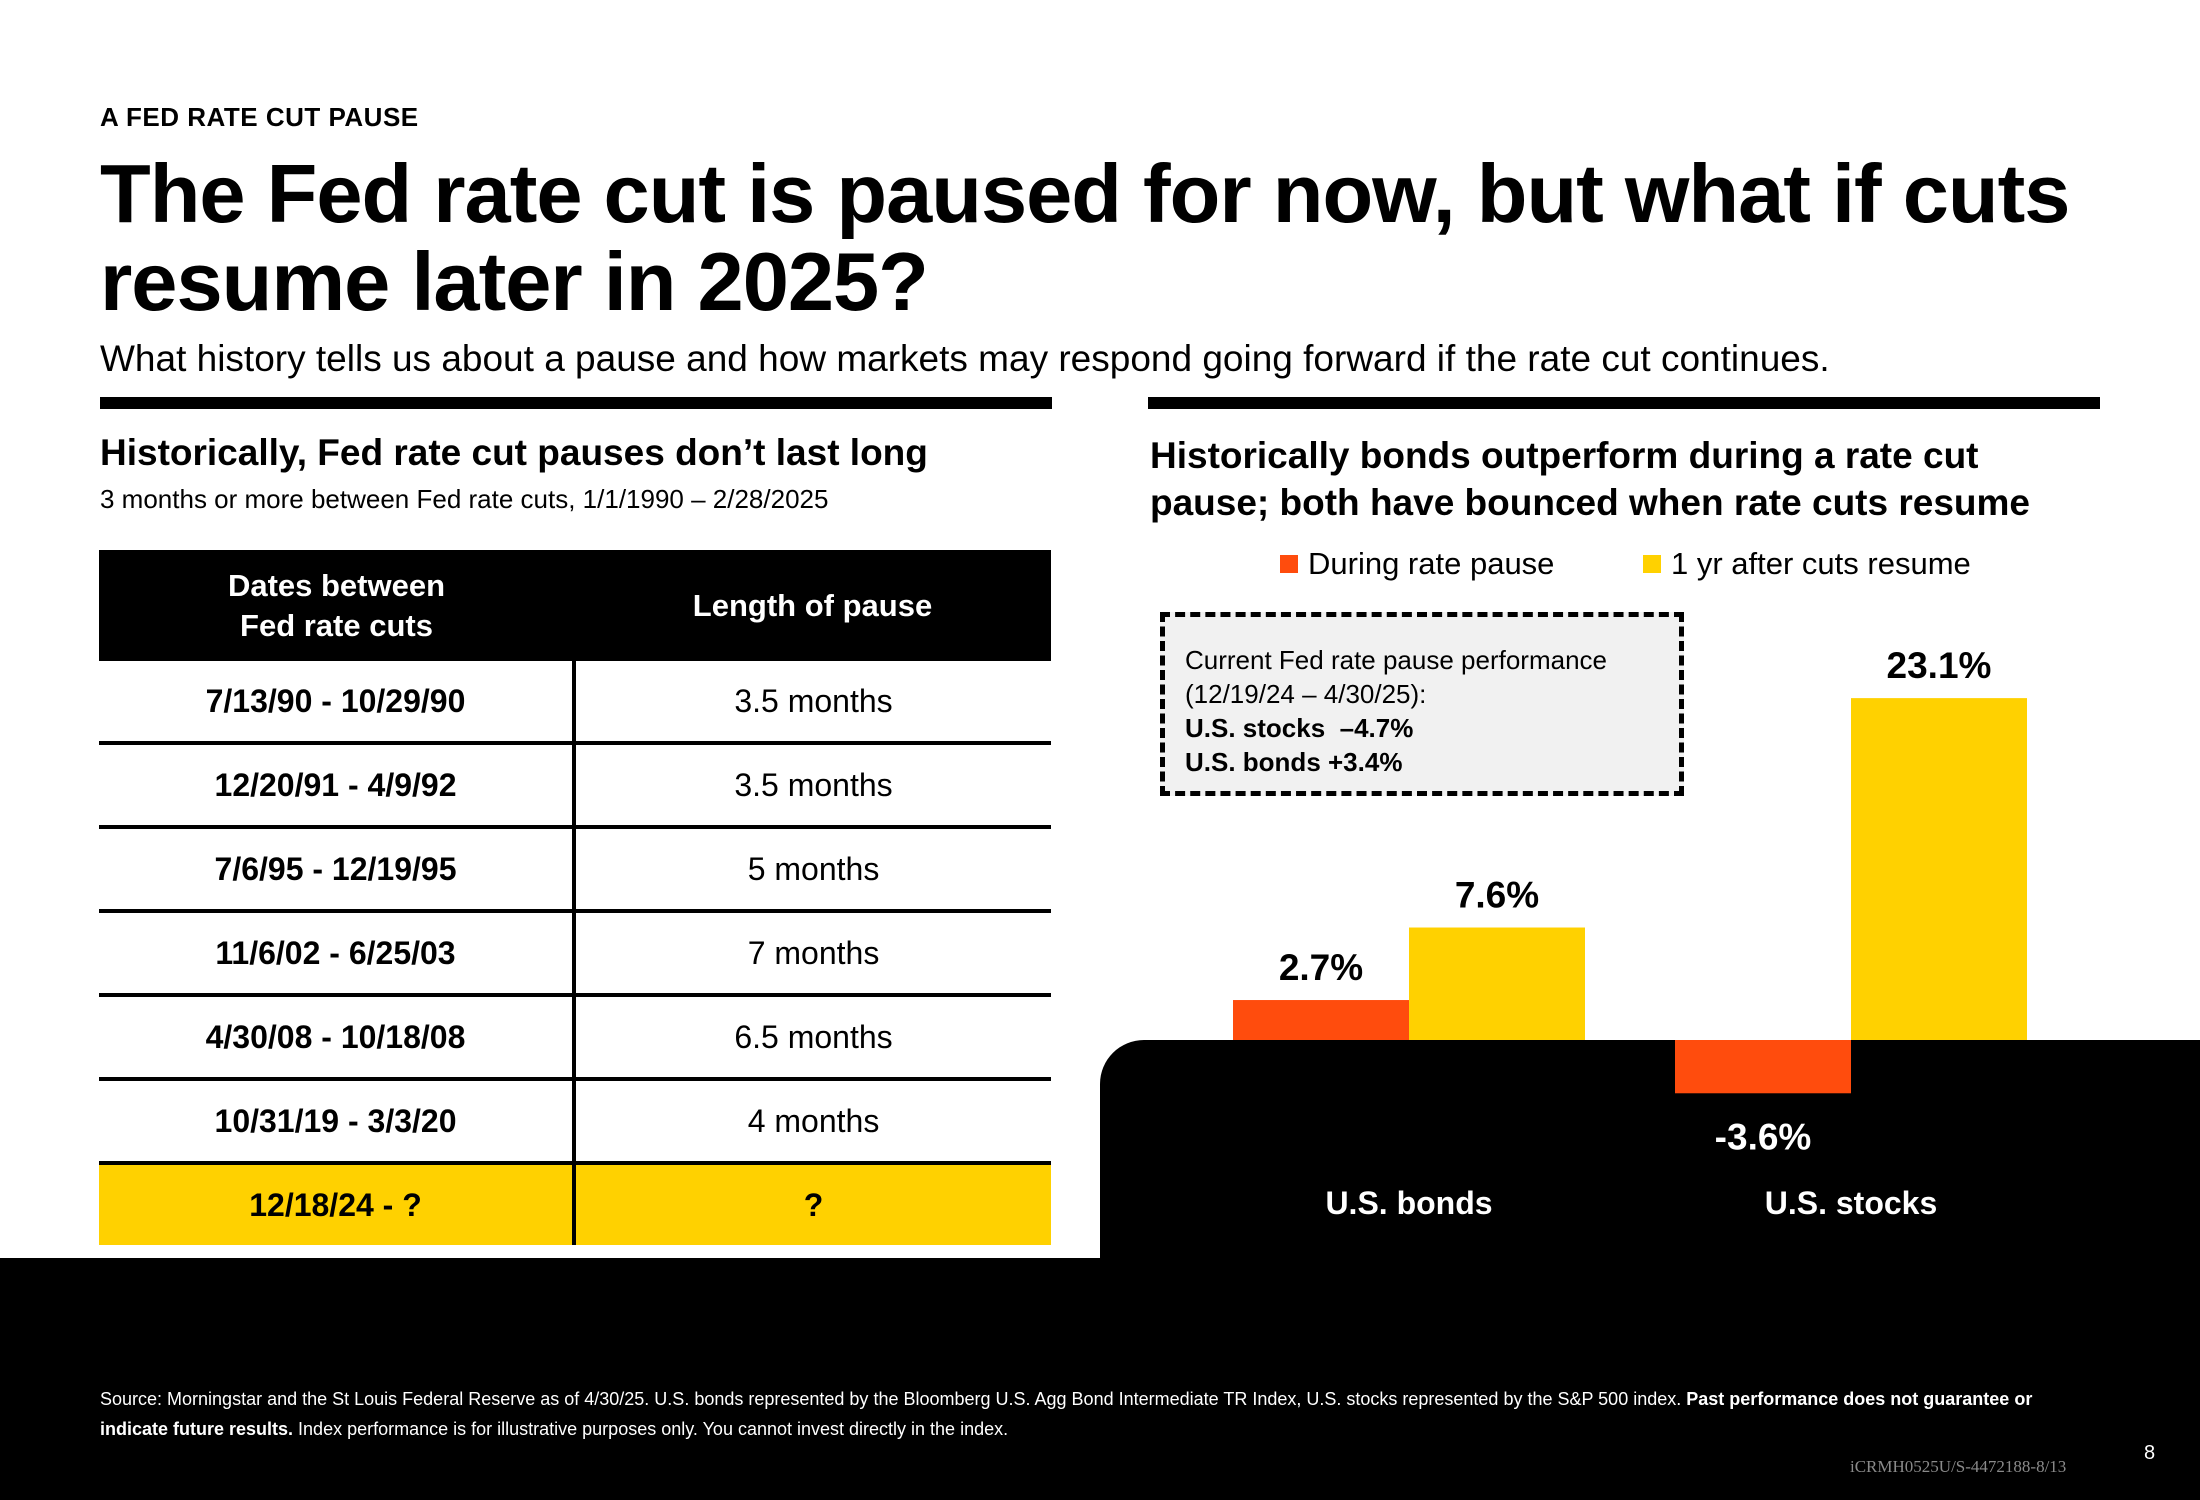 The height and width of the screenshot is (1500, 2200). I want to click on data-label: -3.6%, so click(1763, 1136).